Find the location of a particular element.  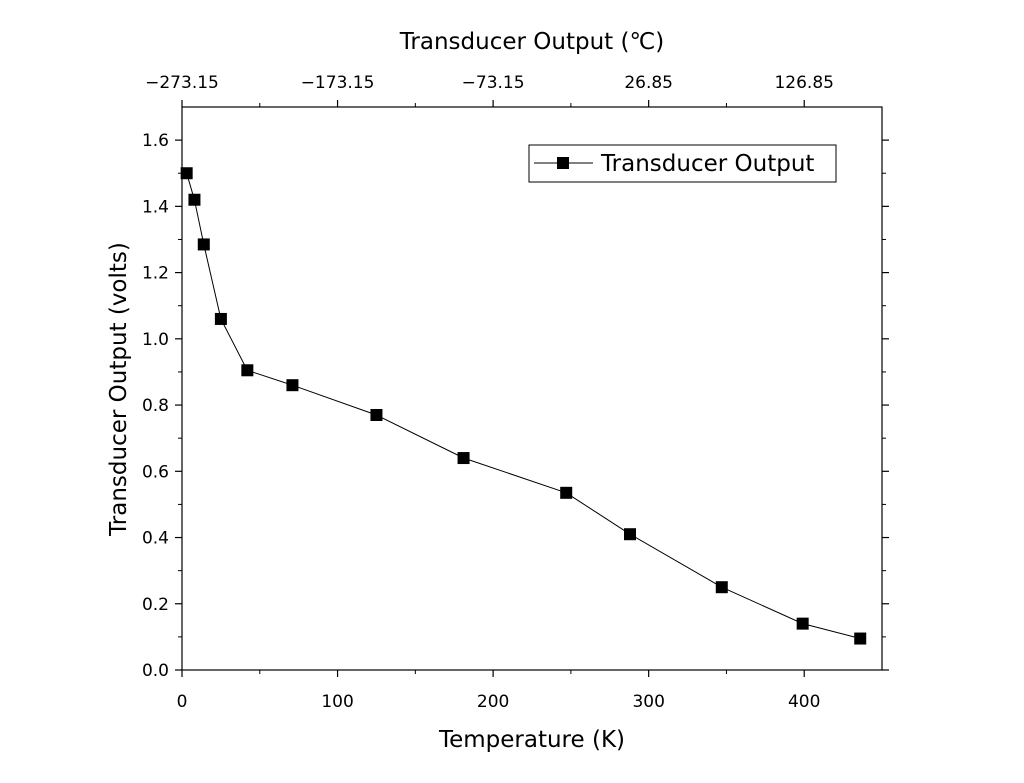

legend-label: Transducer Output is located at coordinates (707, 164).